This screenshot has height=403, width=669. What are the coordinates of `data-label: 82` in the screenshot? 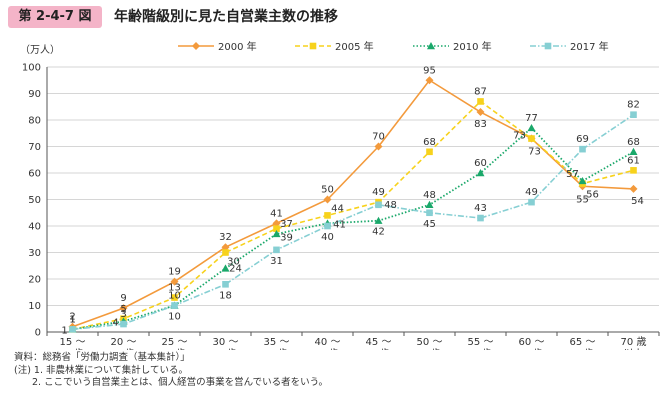 It's located at (633, 105).